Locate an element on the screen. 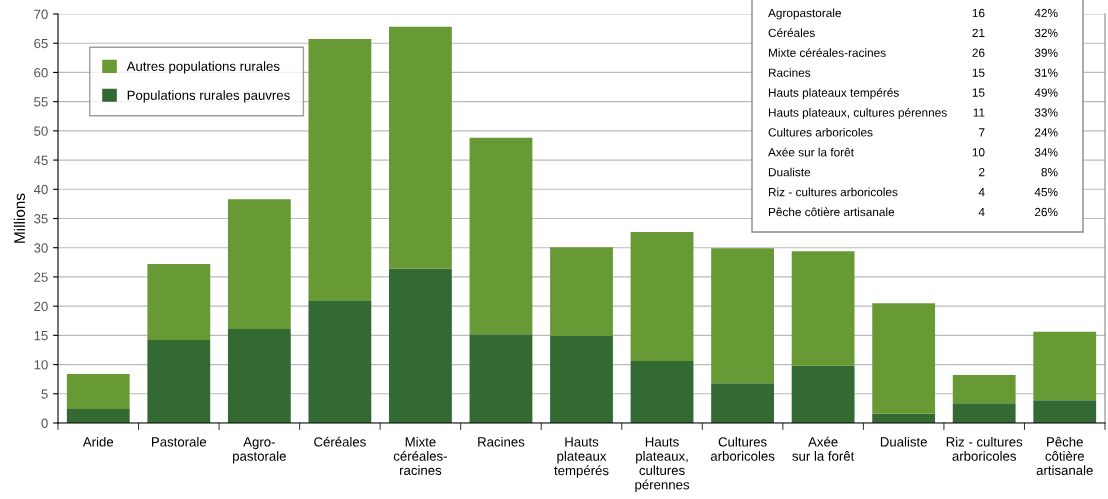 This screenshot has height=499, width=1108. y-tick-label: 70 is located at coordinates (41, 14).